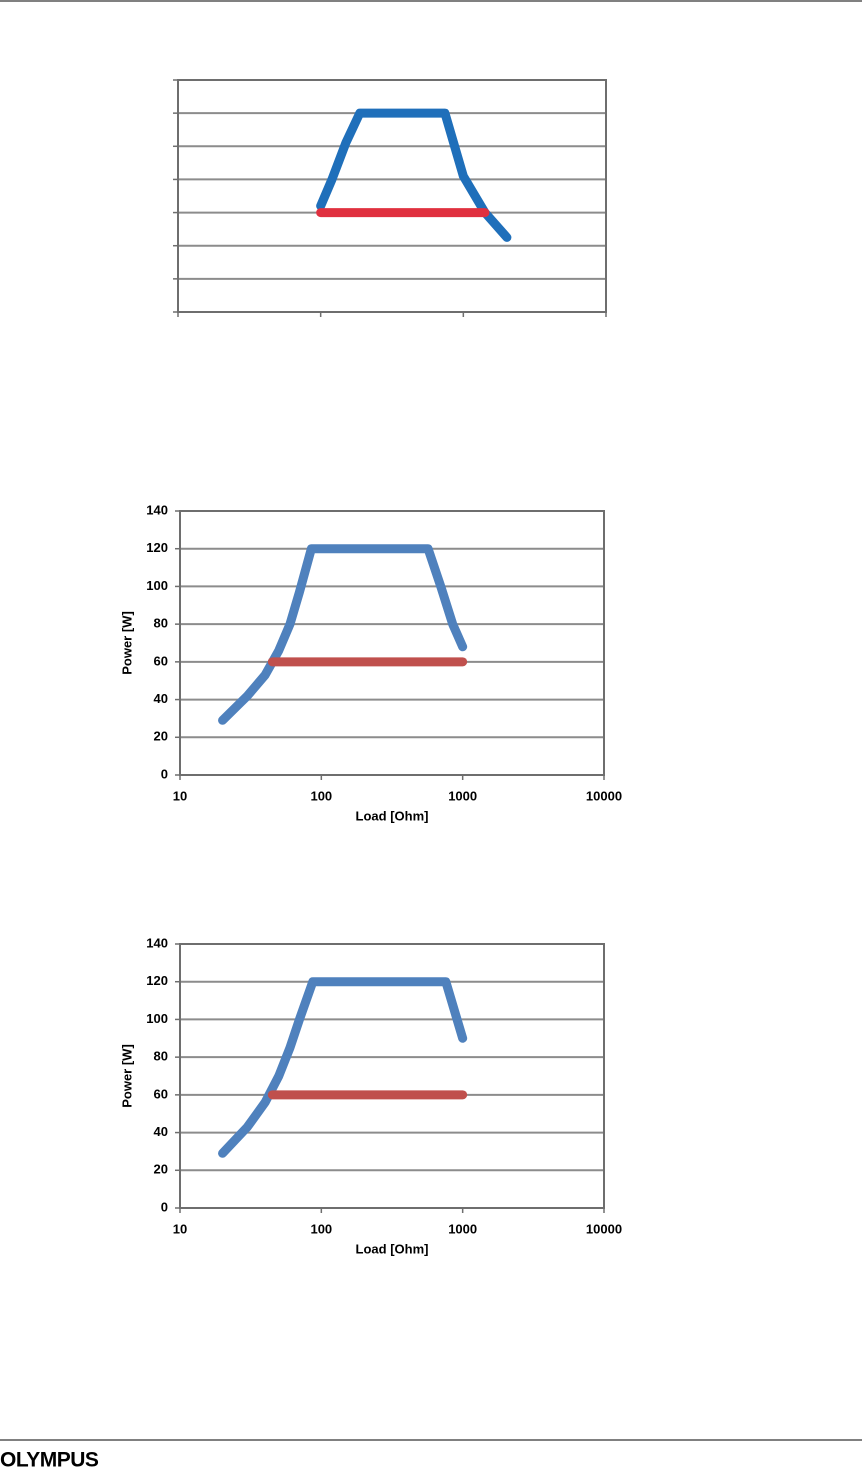  Describe the element at coordinates (49, 1460) in the screenshot. I see `logo: OLYMPUS` at that location.